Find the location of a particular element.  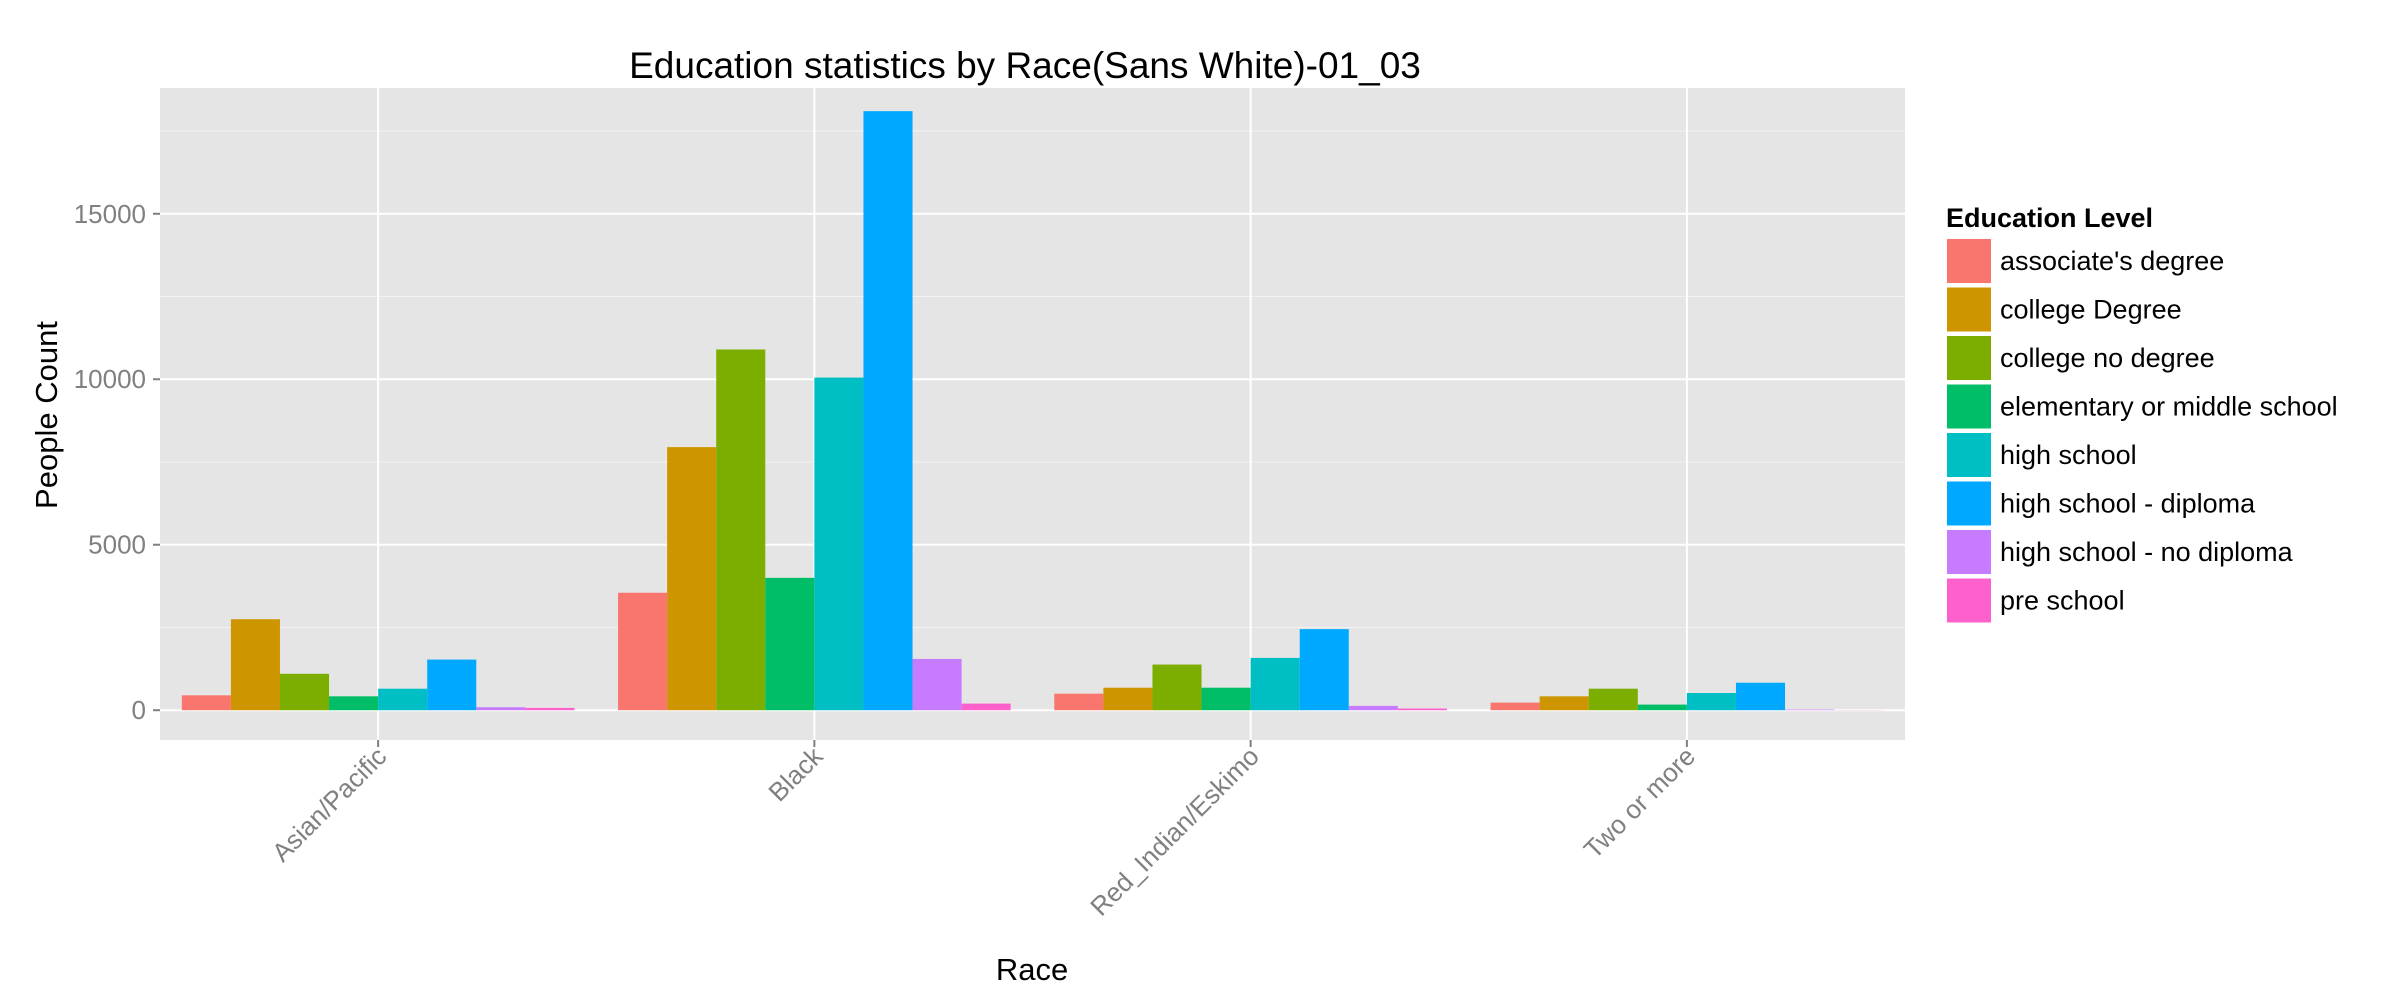

x-tick-label: Asian/Pacific is located at coordinates (329, 804).